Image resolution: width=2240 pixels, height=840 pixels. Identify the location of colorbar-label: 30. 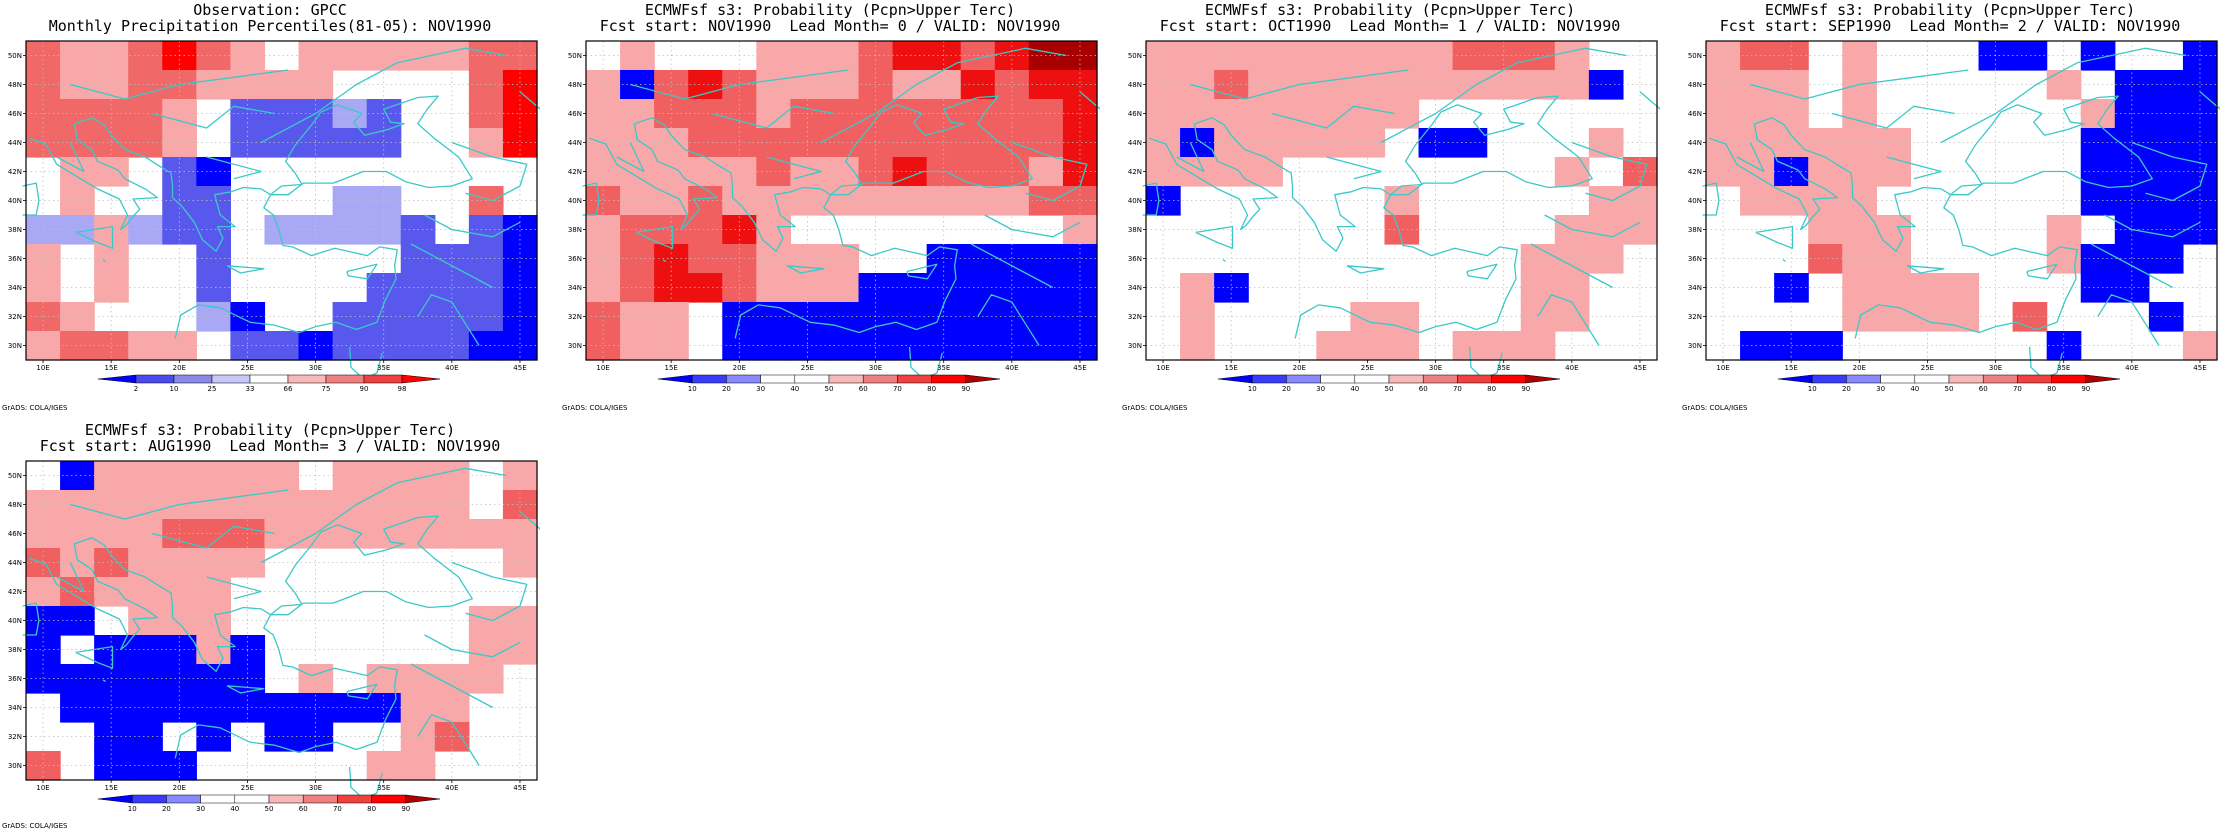
(760, 389).